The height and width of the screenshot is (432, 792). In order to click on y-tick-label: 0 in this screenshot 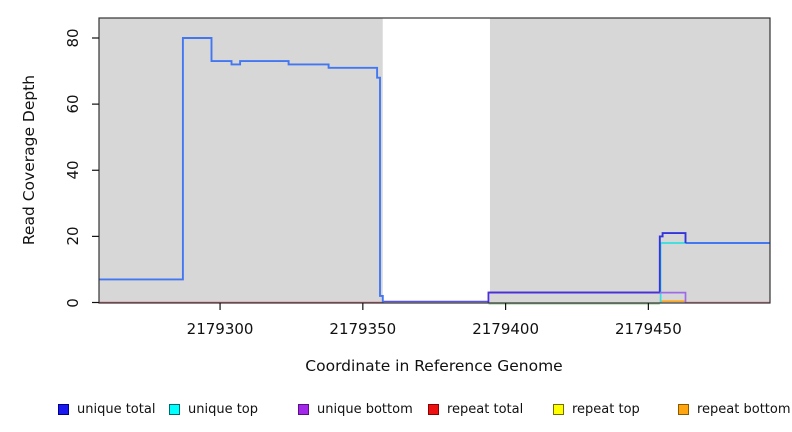, I will do `click(73, 302)`.